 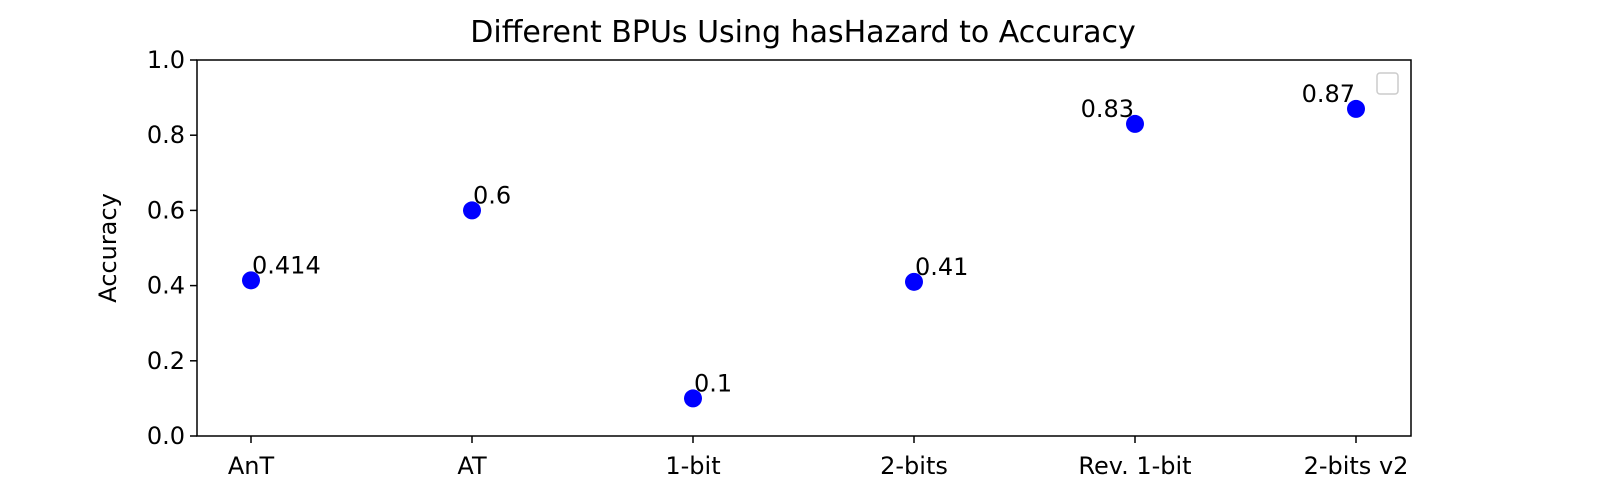 I want to click on y-tick-label: 0.4, so click(x=166, y=286).